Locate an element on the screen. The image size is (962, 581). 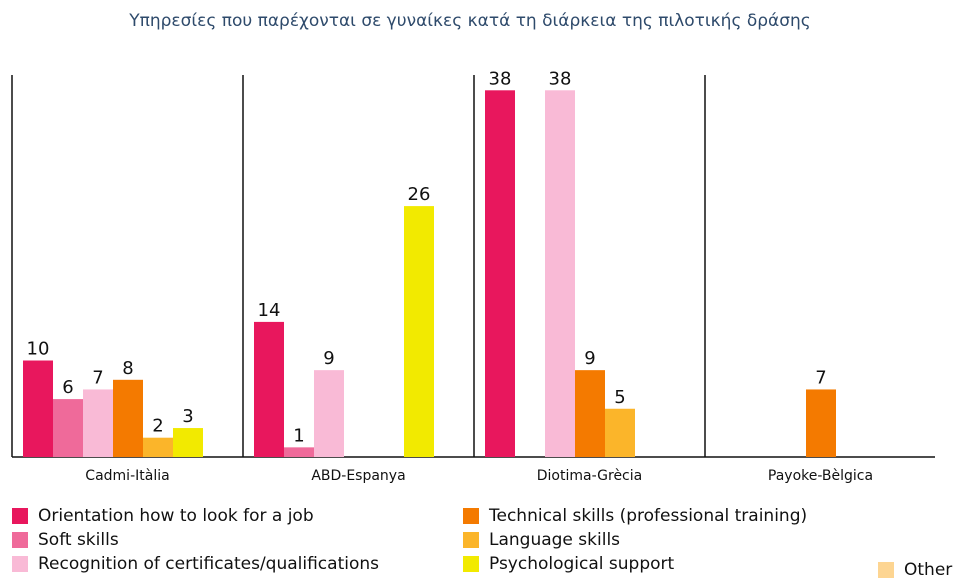
data-label: 6 is located at coordinates (67, 387).